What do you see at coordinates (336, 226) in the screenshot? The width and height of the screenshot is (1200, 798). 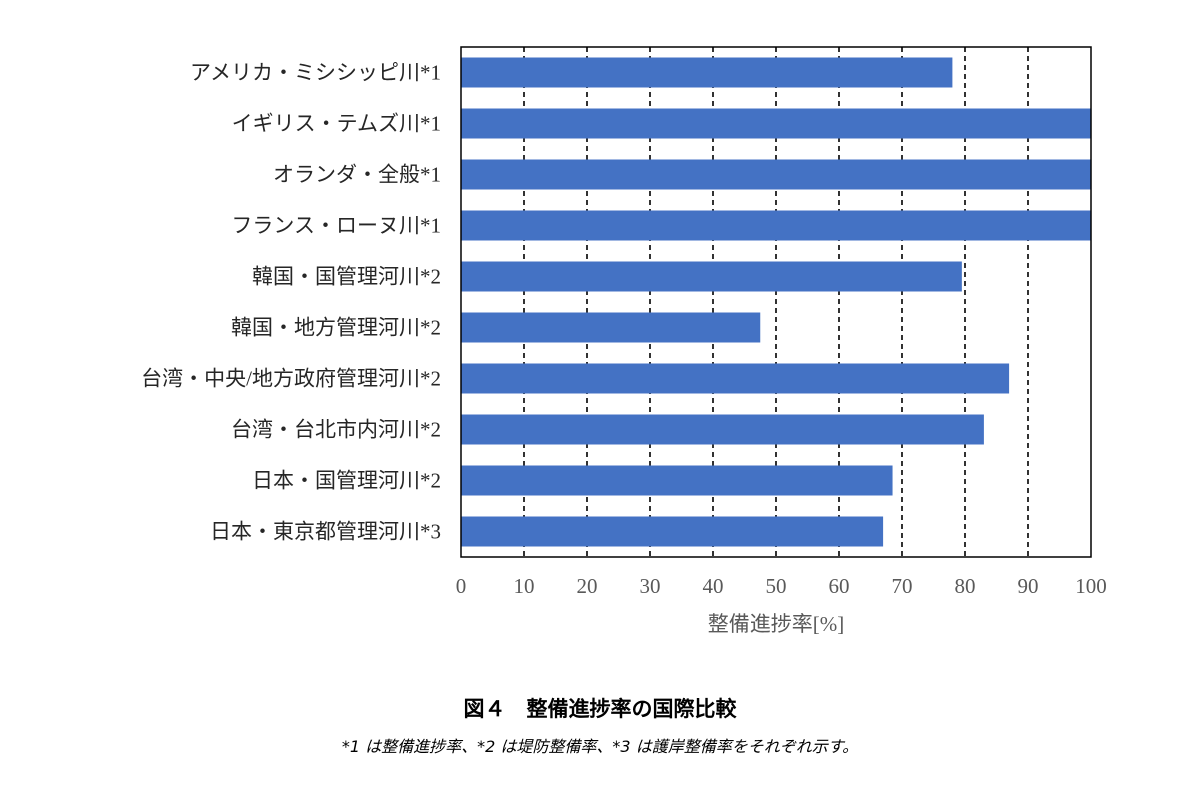 I see `category-label: フランス・ローヌ川*1` at bounding box center [336, 226].